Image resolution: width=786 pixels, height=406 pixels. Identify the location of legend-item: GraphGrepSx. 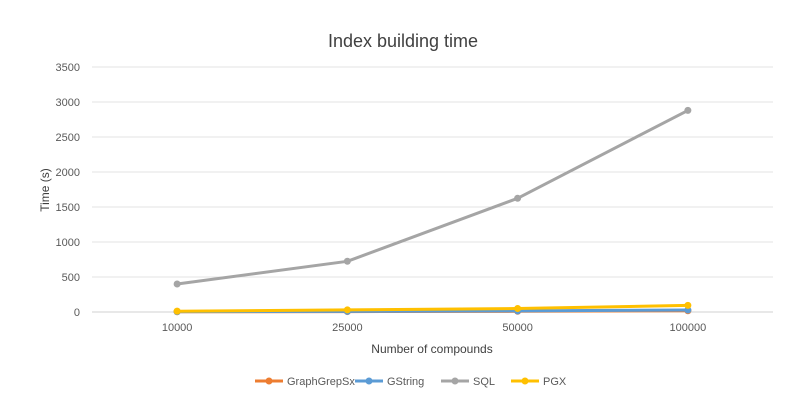
(305, 382).